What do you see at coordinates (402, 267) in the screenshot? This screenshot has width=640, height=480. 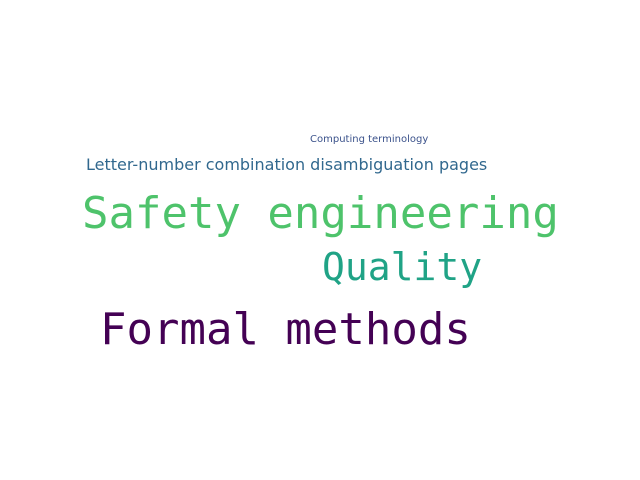 I see `word-quality: Quality` at bounding box center [402, 267].